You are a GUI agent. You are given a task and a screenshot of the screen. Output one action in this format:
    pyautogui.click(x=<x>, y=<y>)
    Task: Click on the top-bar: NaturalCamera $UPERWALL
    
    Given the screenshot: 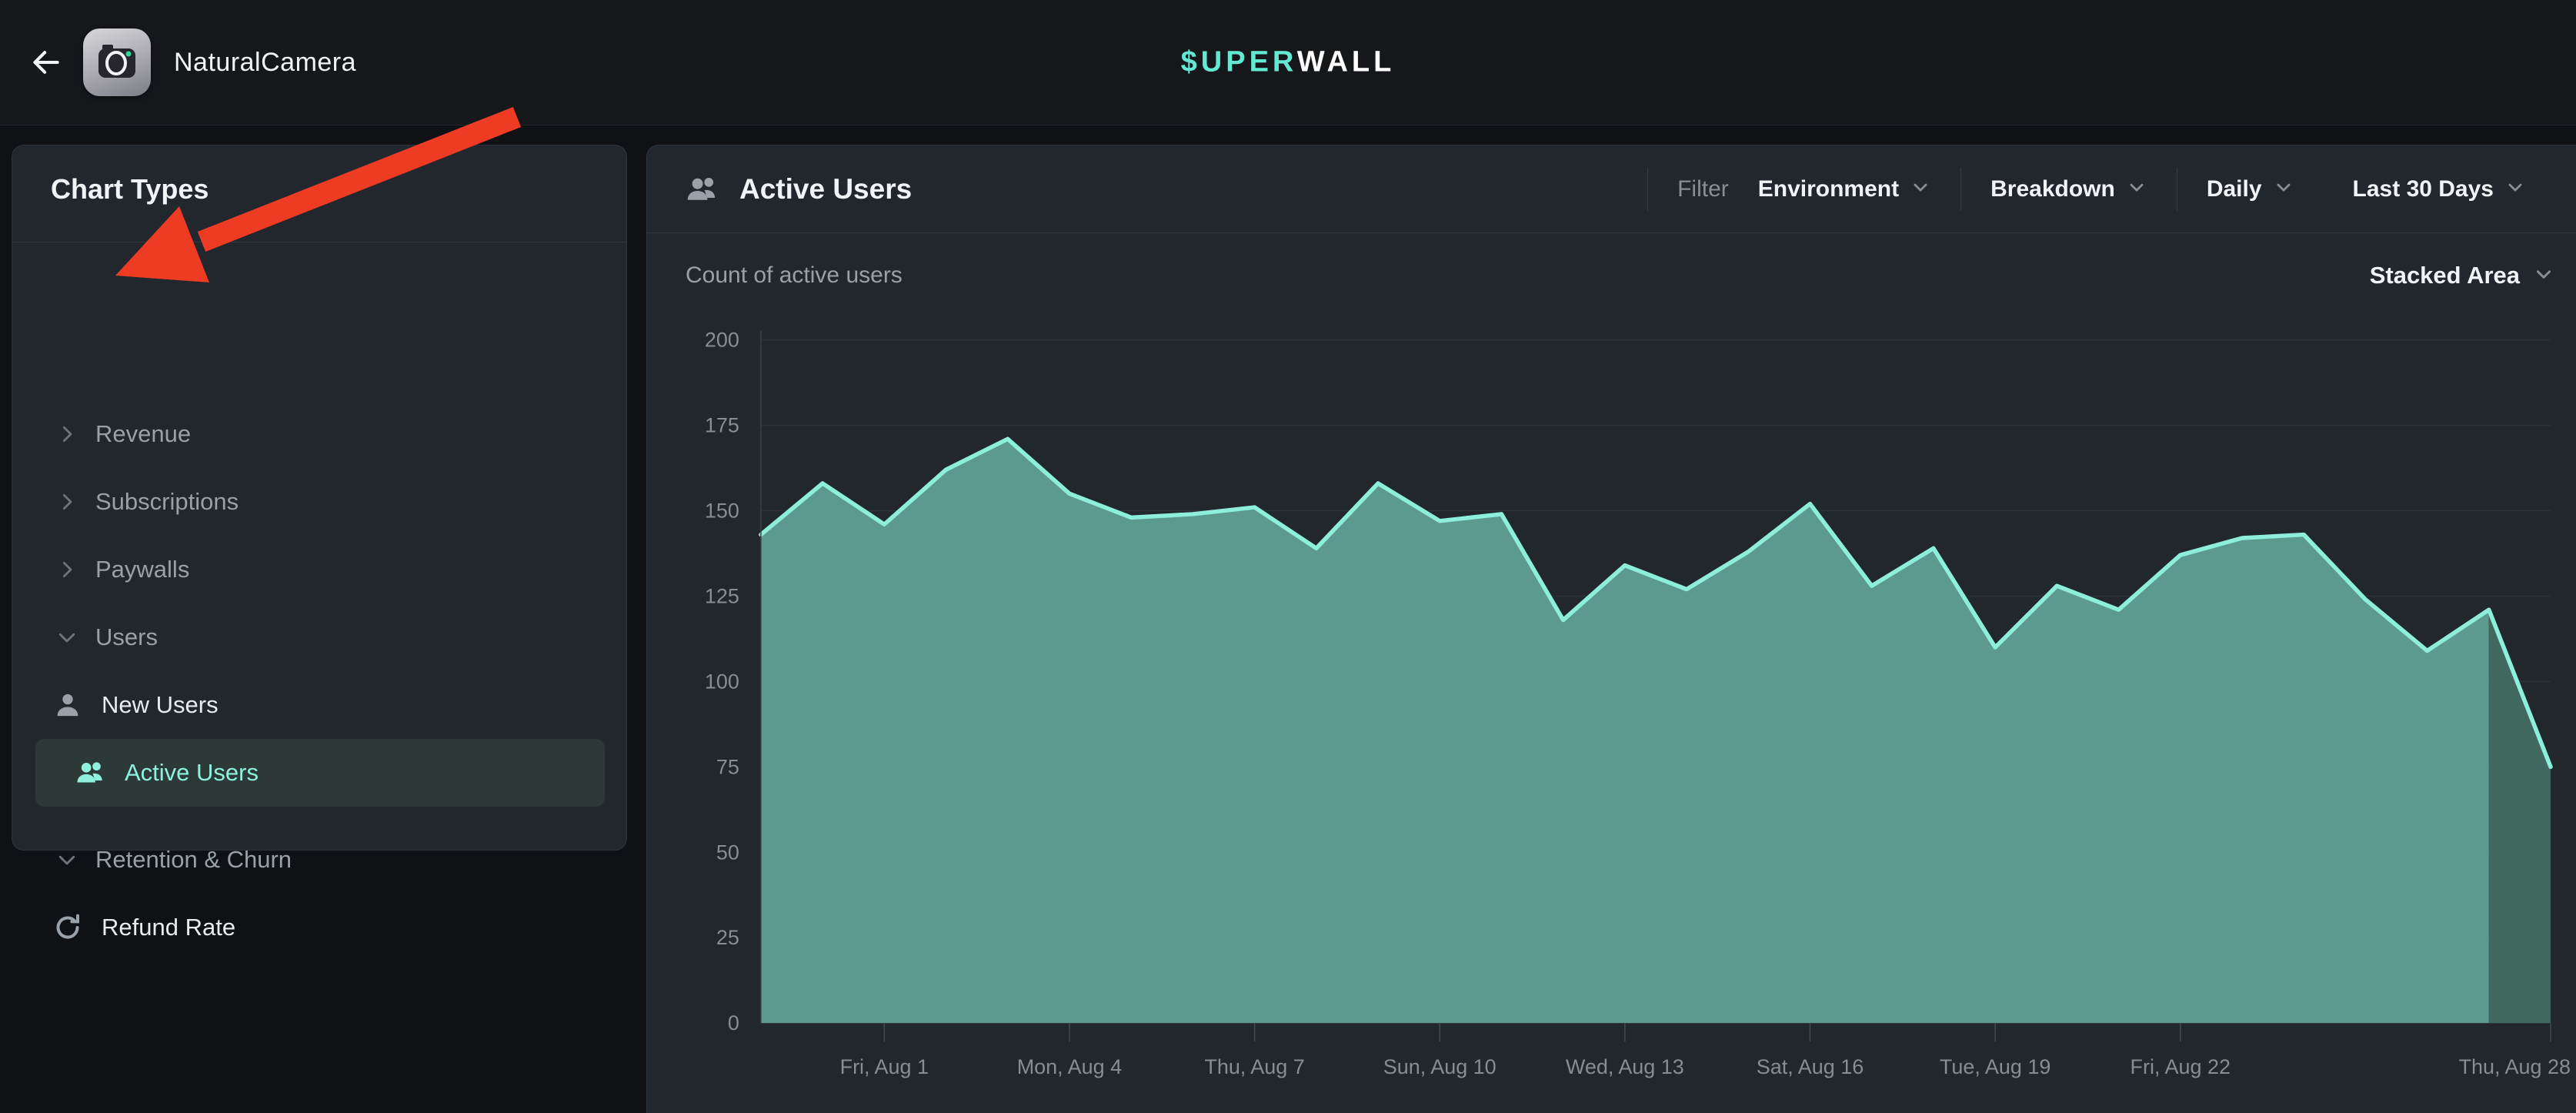 What is the action you would take?
    pyautogui.click(x=1288, y=63)
    